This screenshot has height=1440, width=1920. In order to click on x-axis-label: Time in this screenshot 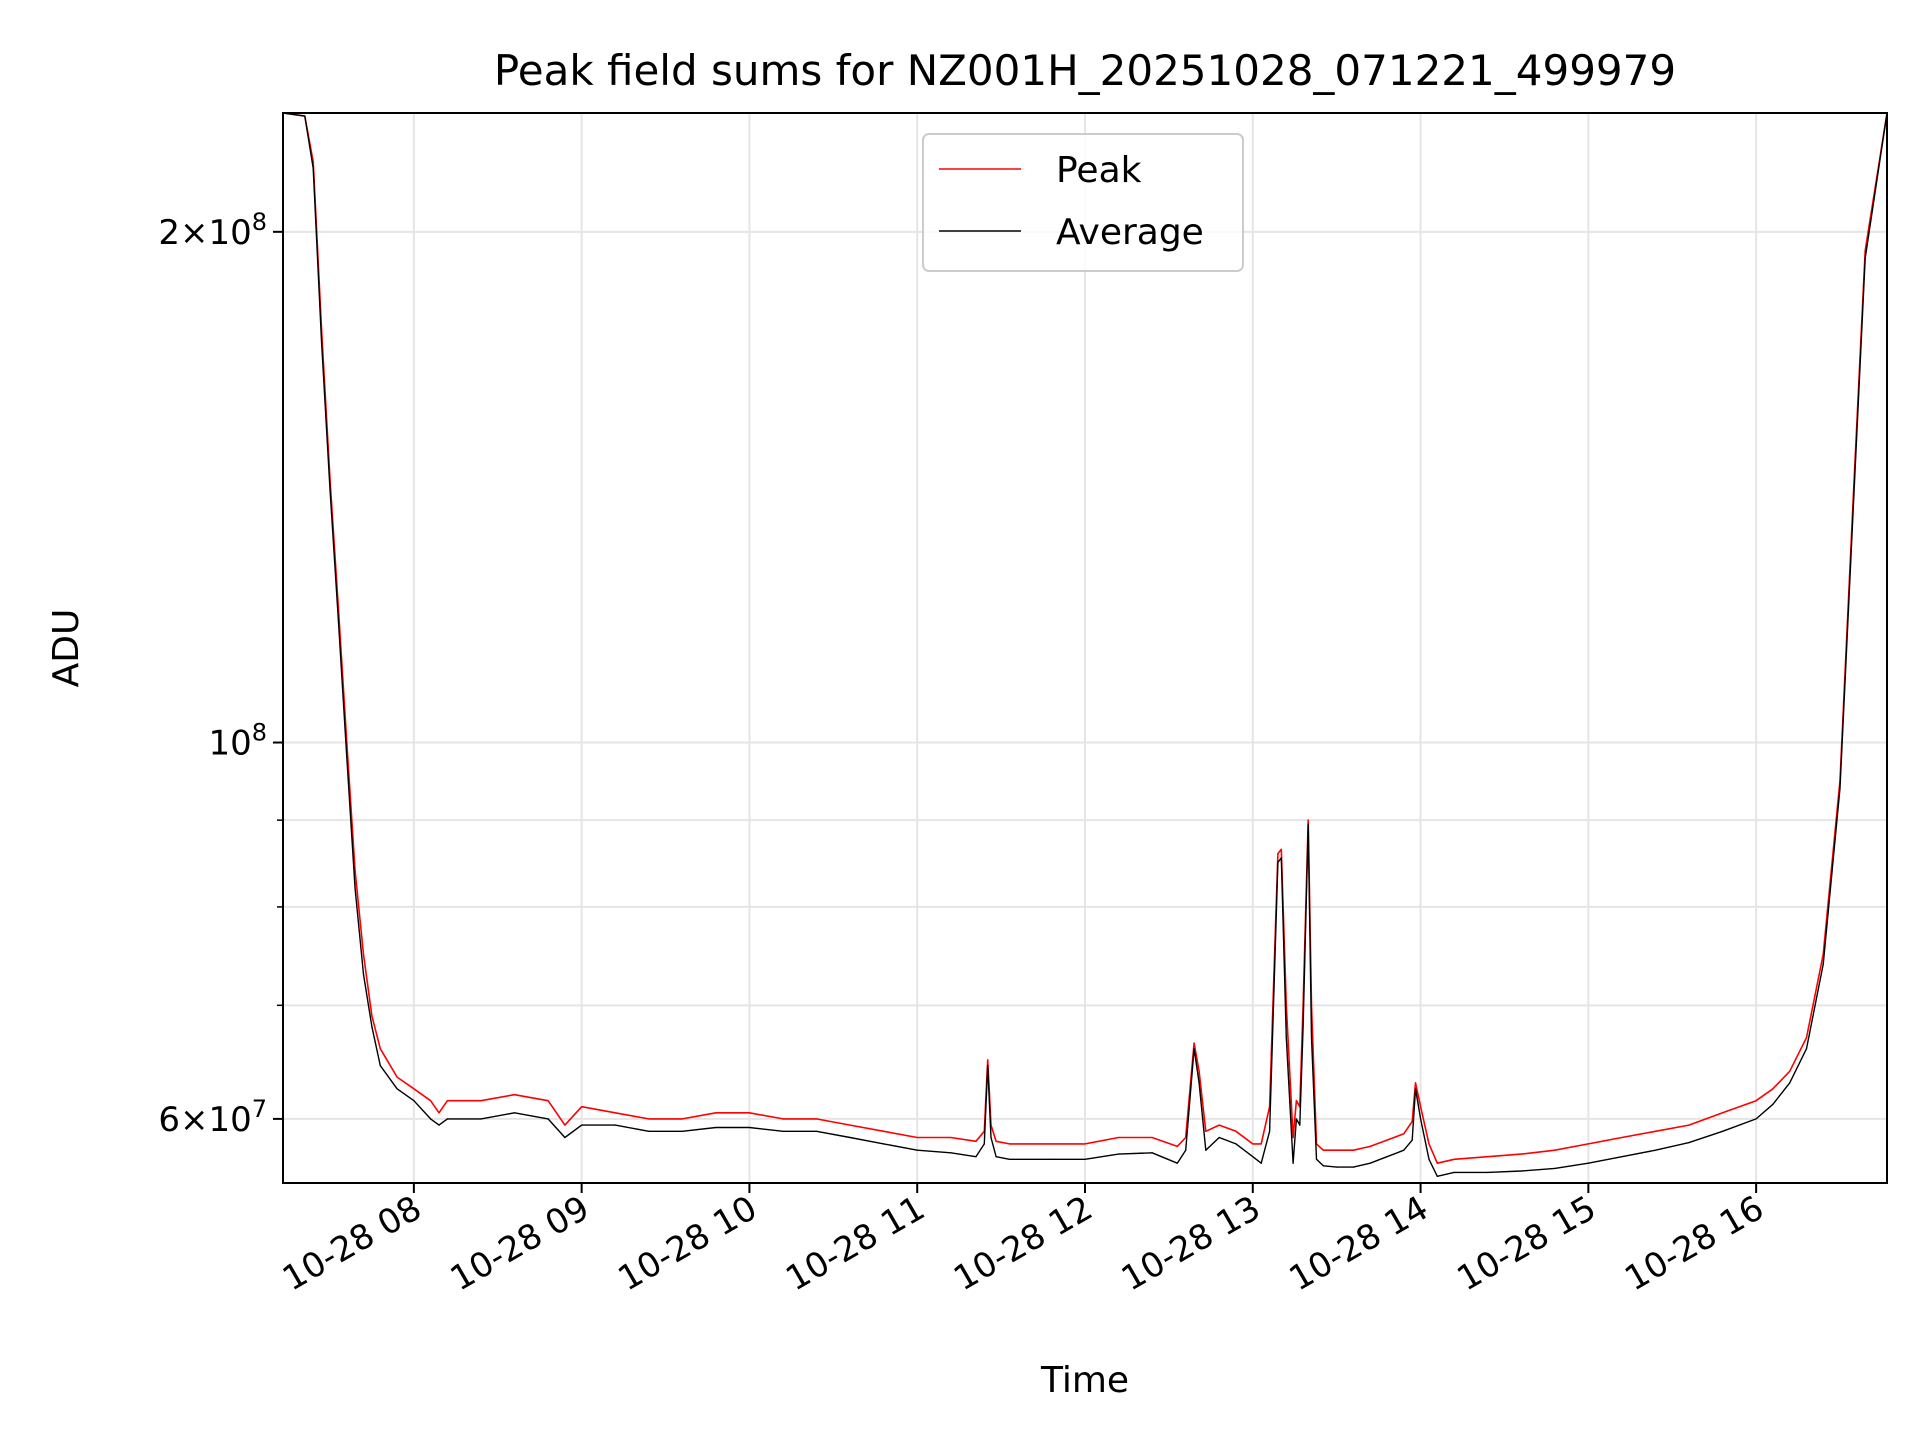, I will do `click(1084, 1380)`.